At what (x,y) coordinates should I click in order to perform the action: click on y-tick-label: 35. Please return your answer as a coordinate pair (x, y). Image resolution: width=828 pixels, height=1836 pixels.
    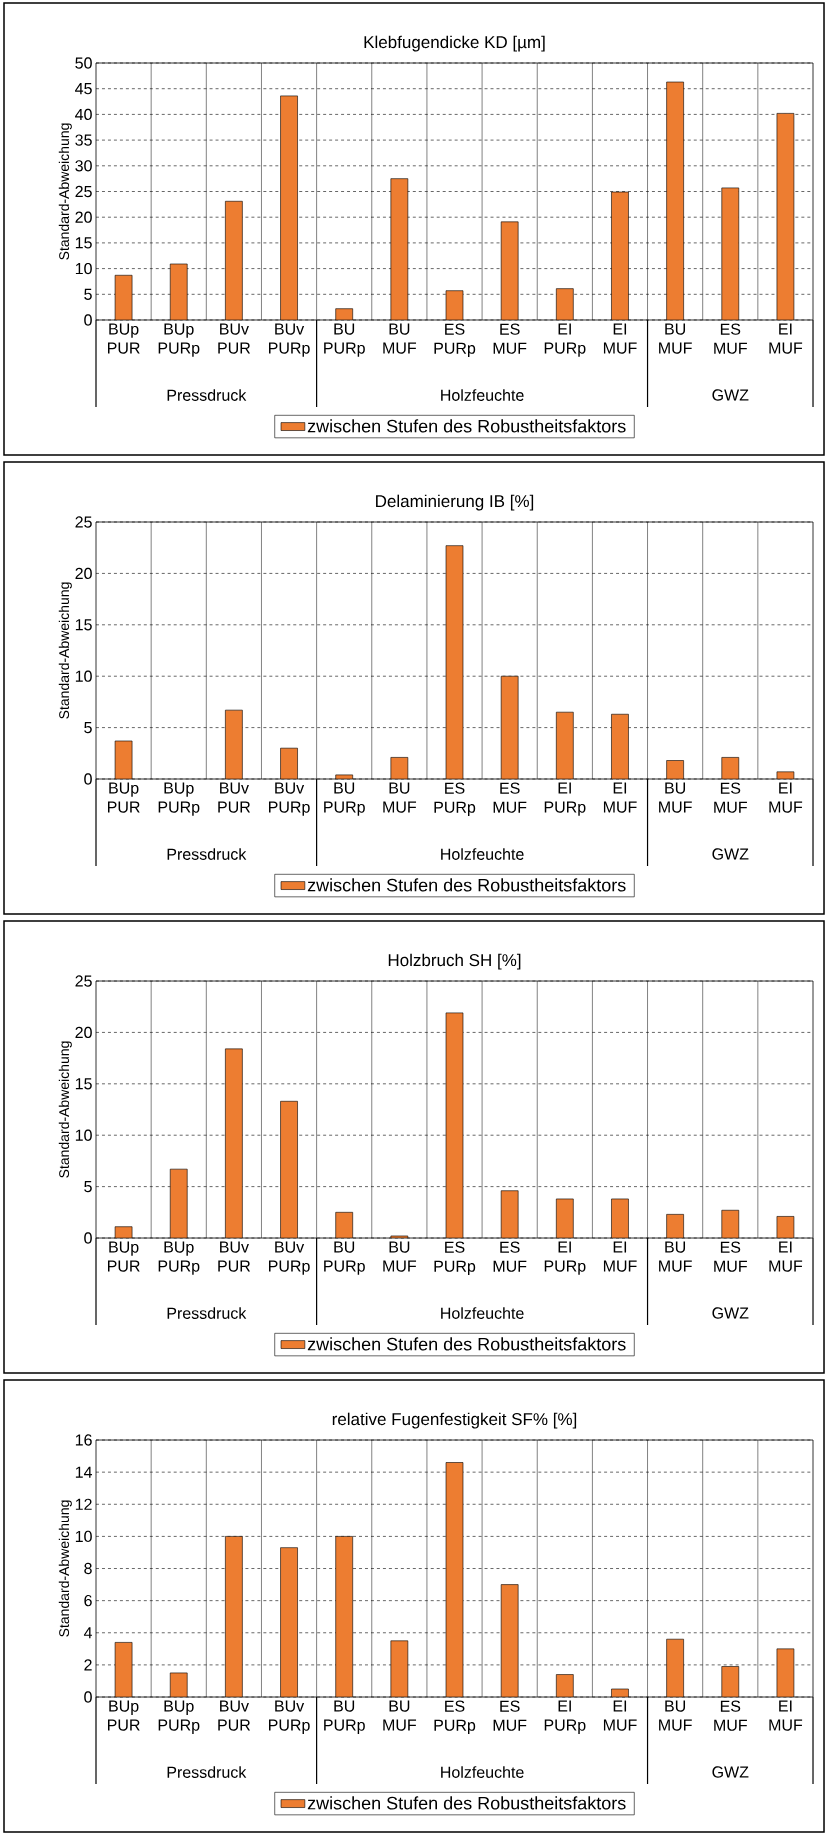
    Looking at the image, I should click on (83, 140).